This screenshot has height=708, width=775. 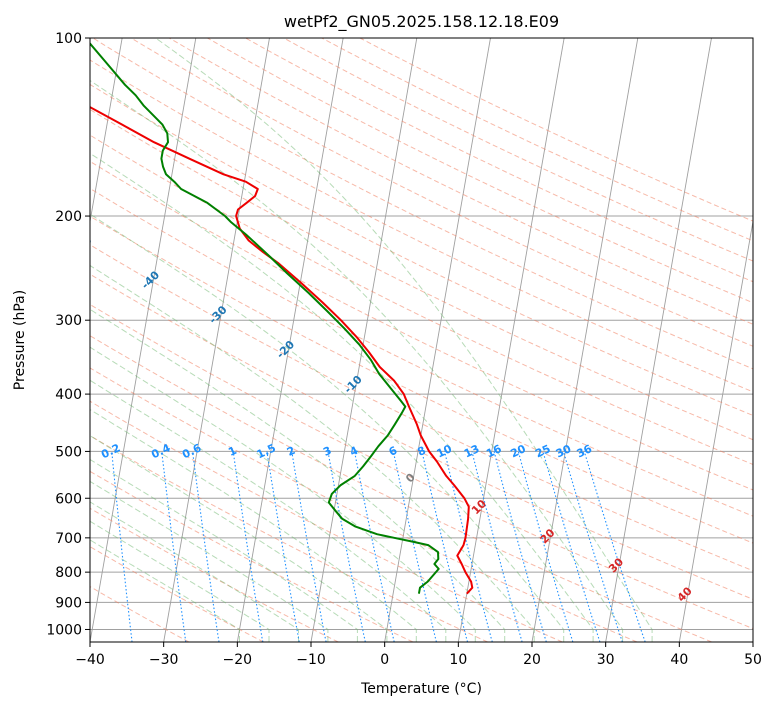 I want to click on isotherm-label: 10, so click(x=479, y=507).